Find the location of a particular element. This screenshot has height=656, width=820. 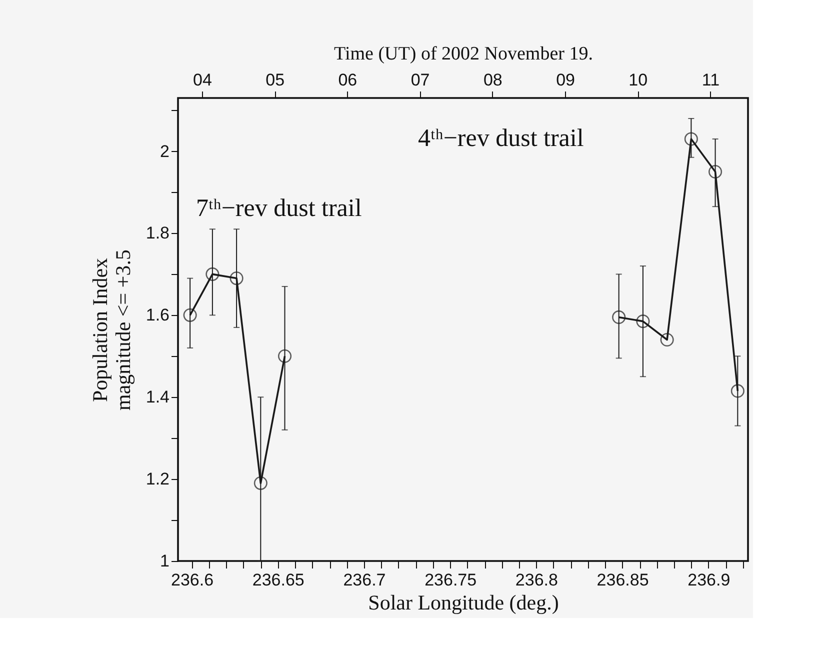

y-tick-label: 1.4 is located at coordinates (158, 397).